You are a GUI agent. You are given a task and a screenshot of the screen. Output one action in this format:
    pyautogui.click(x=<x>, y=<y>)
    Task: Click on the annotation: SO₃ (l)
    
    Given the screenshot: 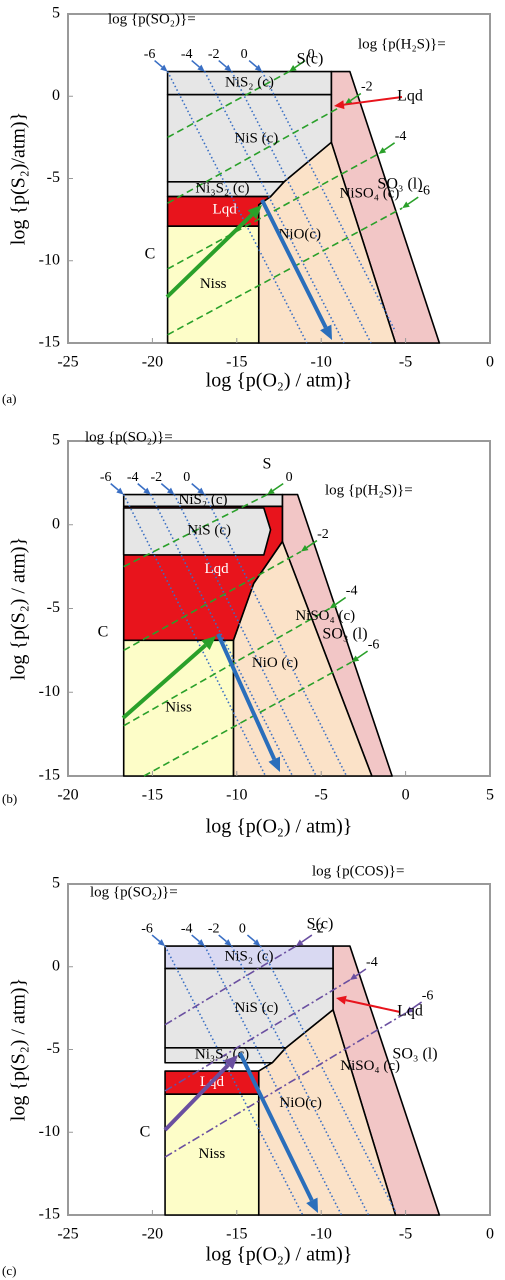 What is the action you would take?
    pyautogui.click(x=399, y=184)
    